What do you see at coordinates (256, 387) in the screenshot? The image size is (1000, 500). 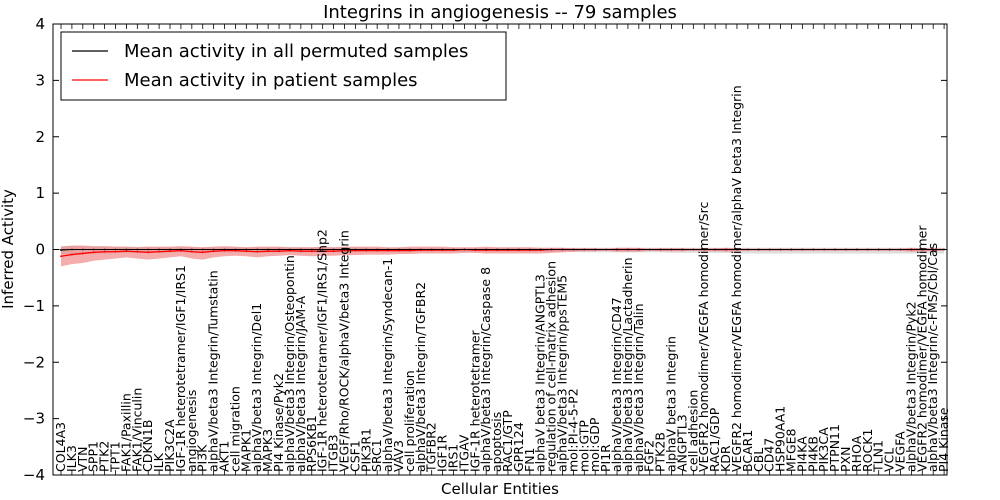 I see `x-tick-label: alphaV/beta3 Integrin/Del1` at bounding box center [256, 387].